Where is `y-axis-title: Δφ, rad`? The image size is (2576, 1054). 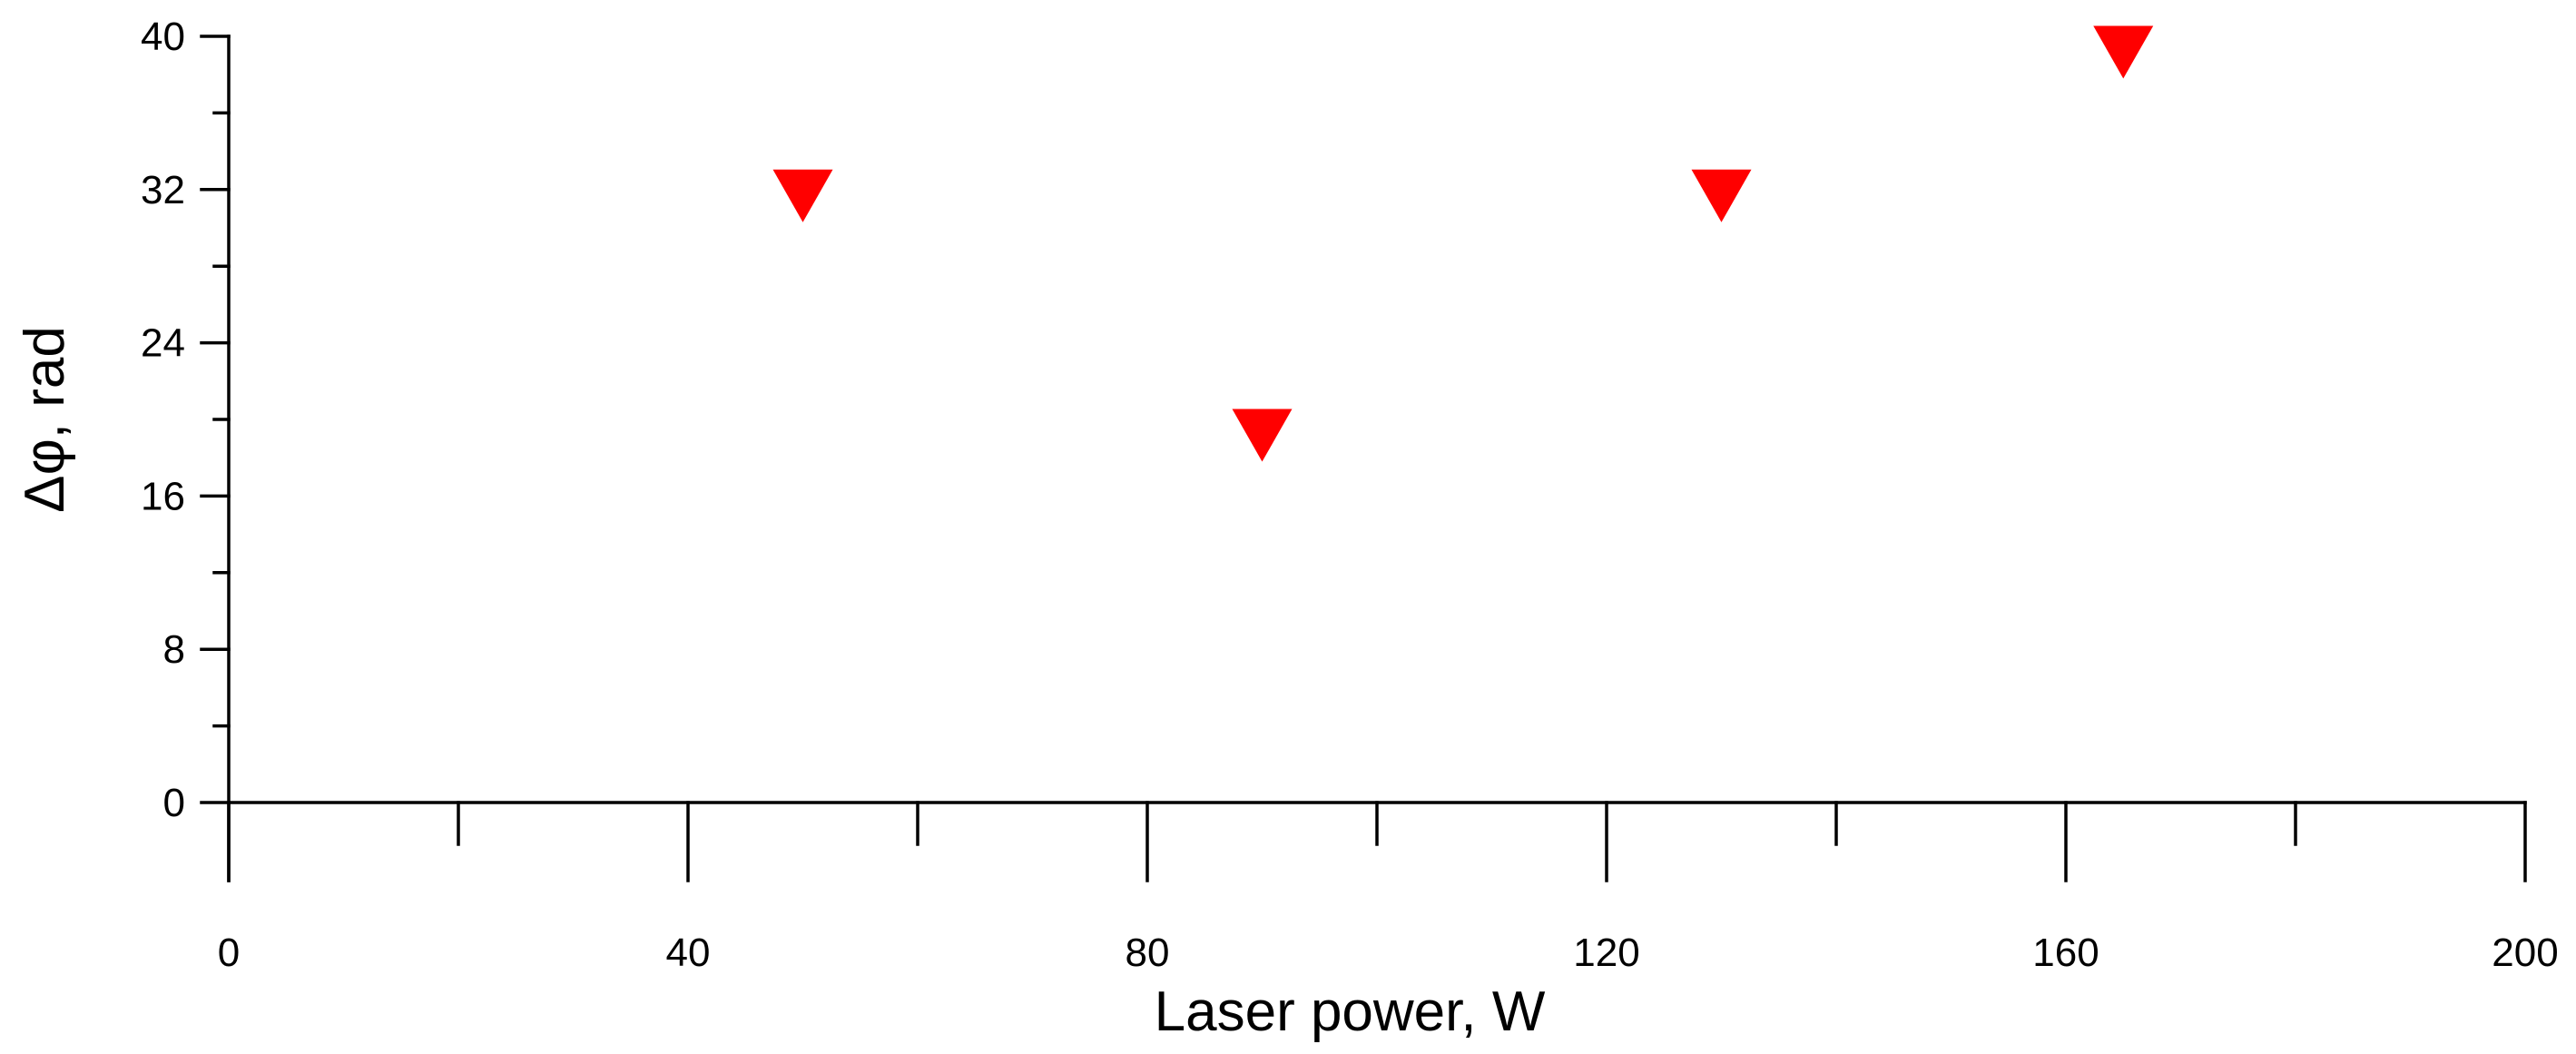
y-axis-title: Δφ, rad is located at coordinates (45, 420).